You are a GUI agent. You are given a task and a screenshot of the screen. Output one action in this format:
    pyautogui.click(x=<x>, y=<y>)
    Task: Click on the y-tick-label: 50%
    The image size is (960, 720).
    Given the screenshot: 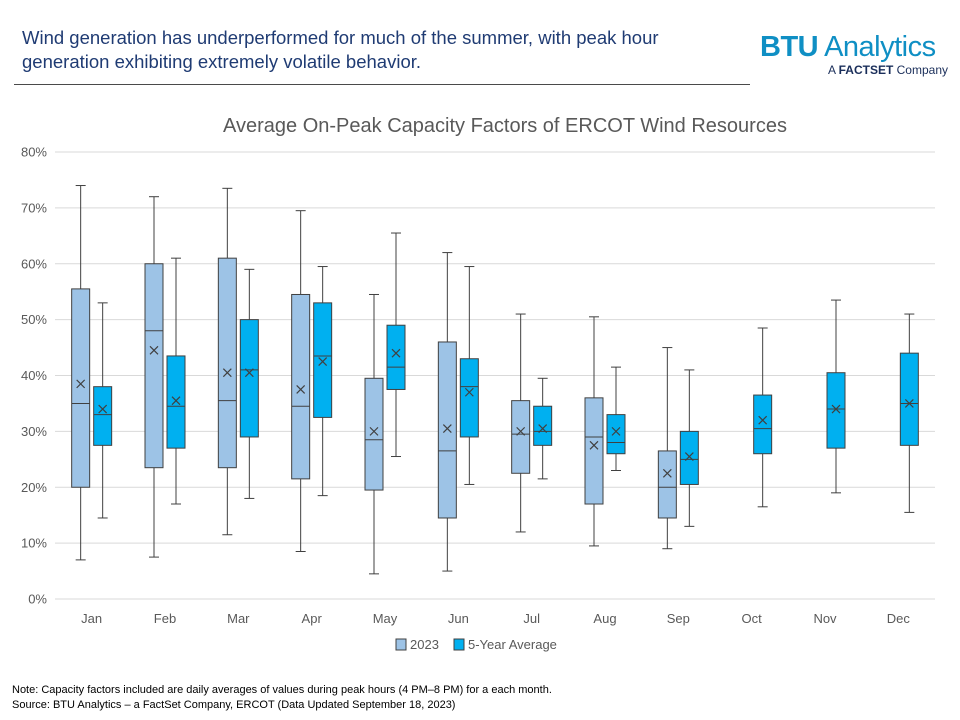 What is the action you would take?
    pyautogui.click(x=34, y=319)
    